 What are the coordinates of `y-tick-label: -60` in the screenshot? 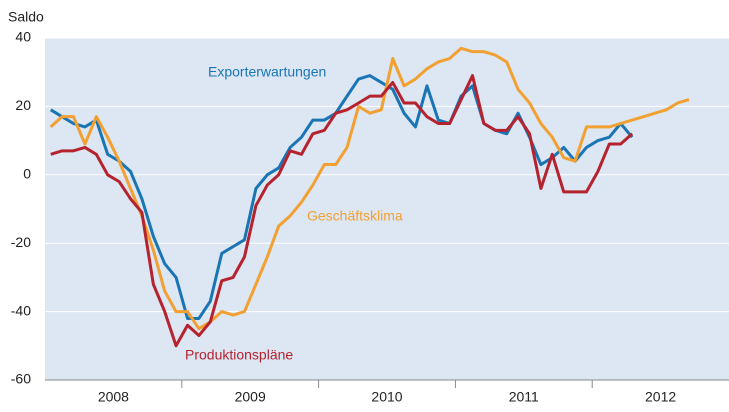 It's located at (21, 379).